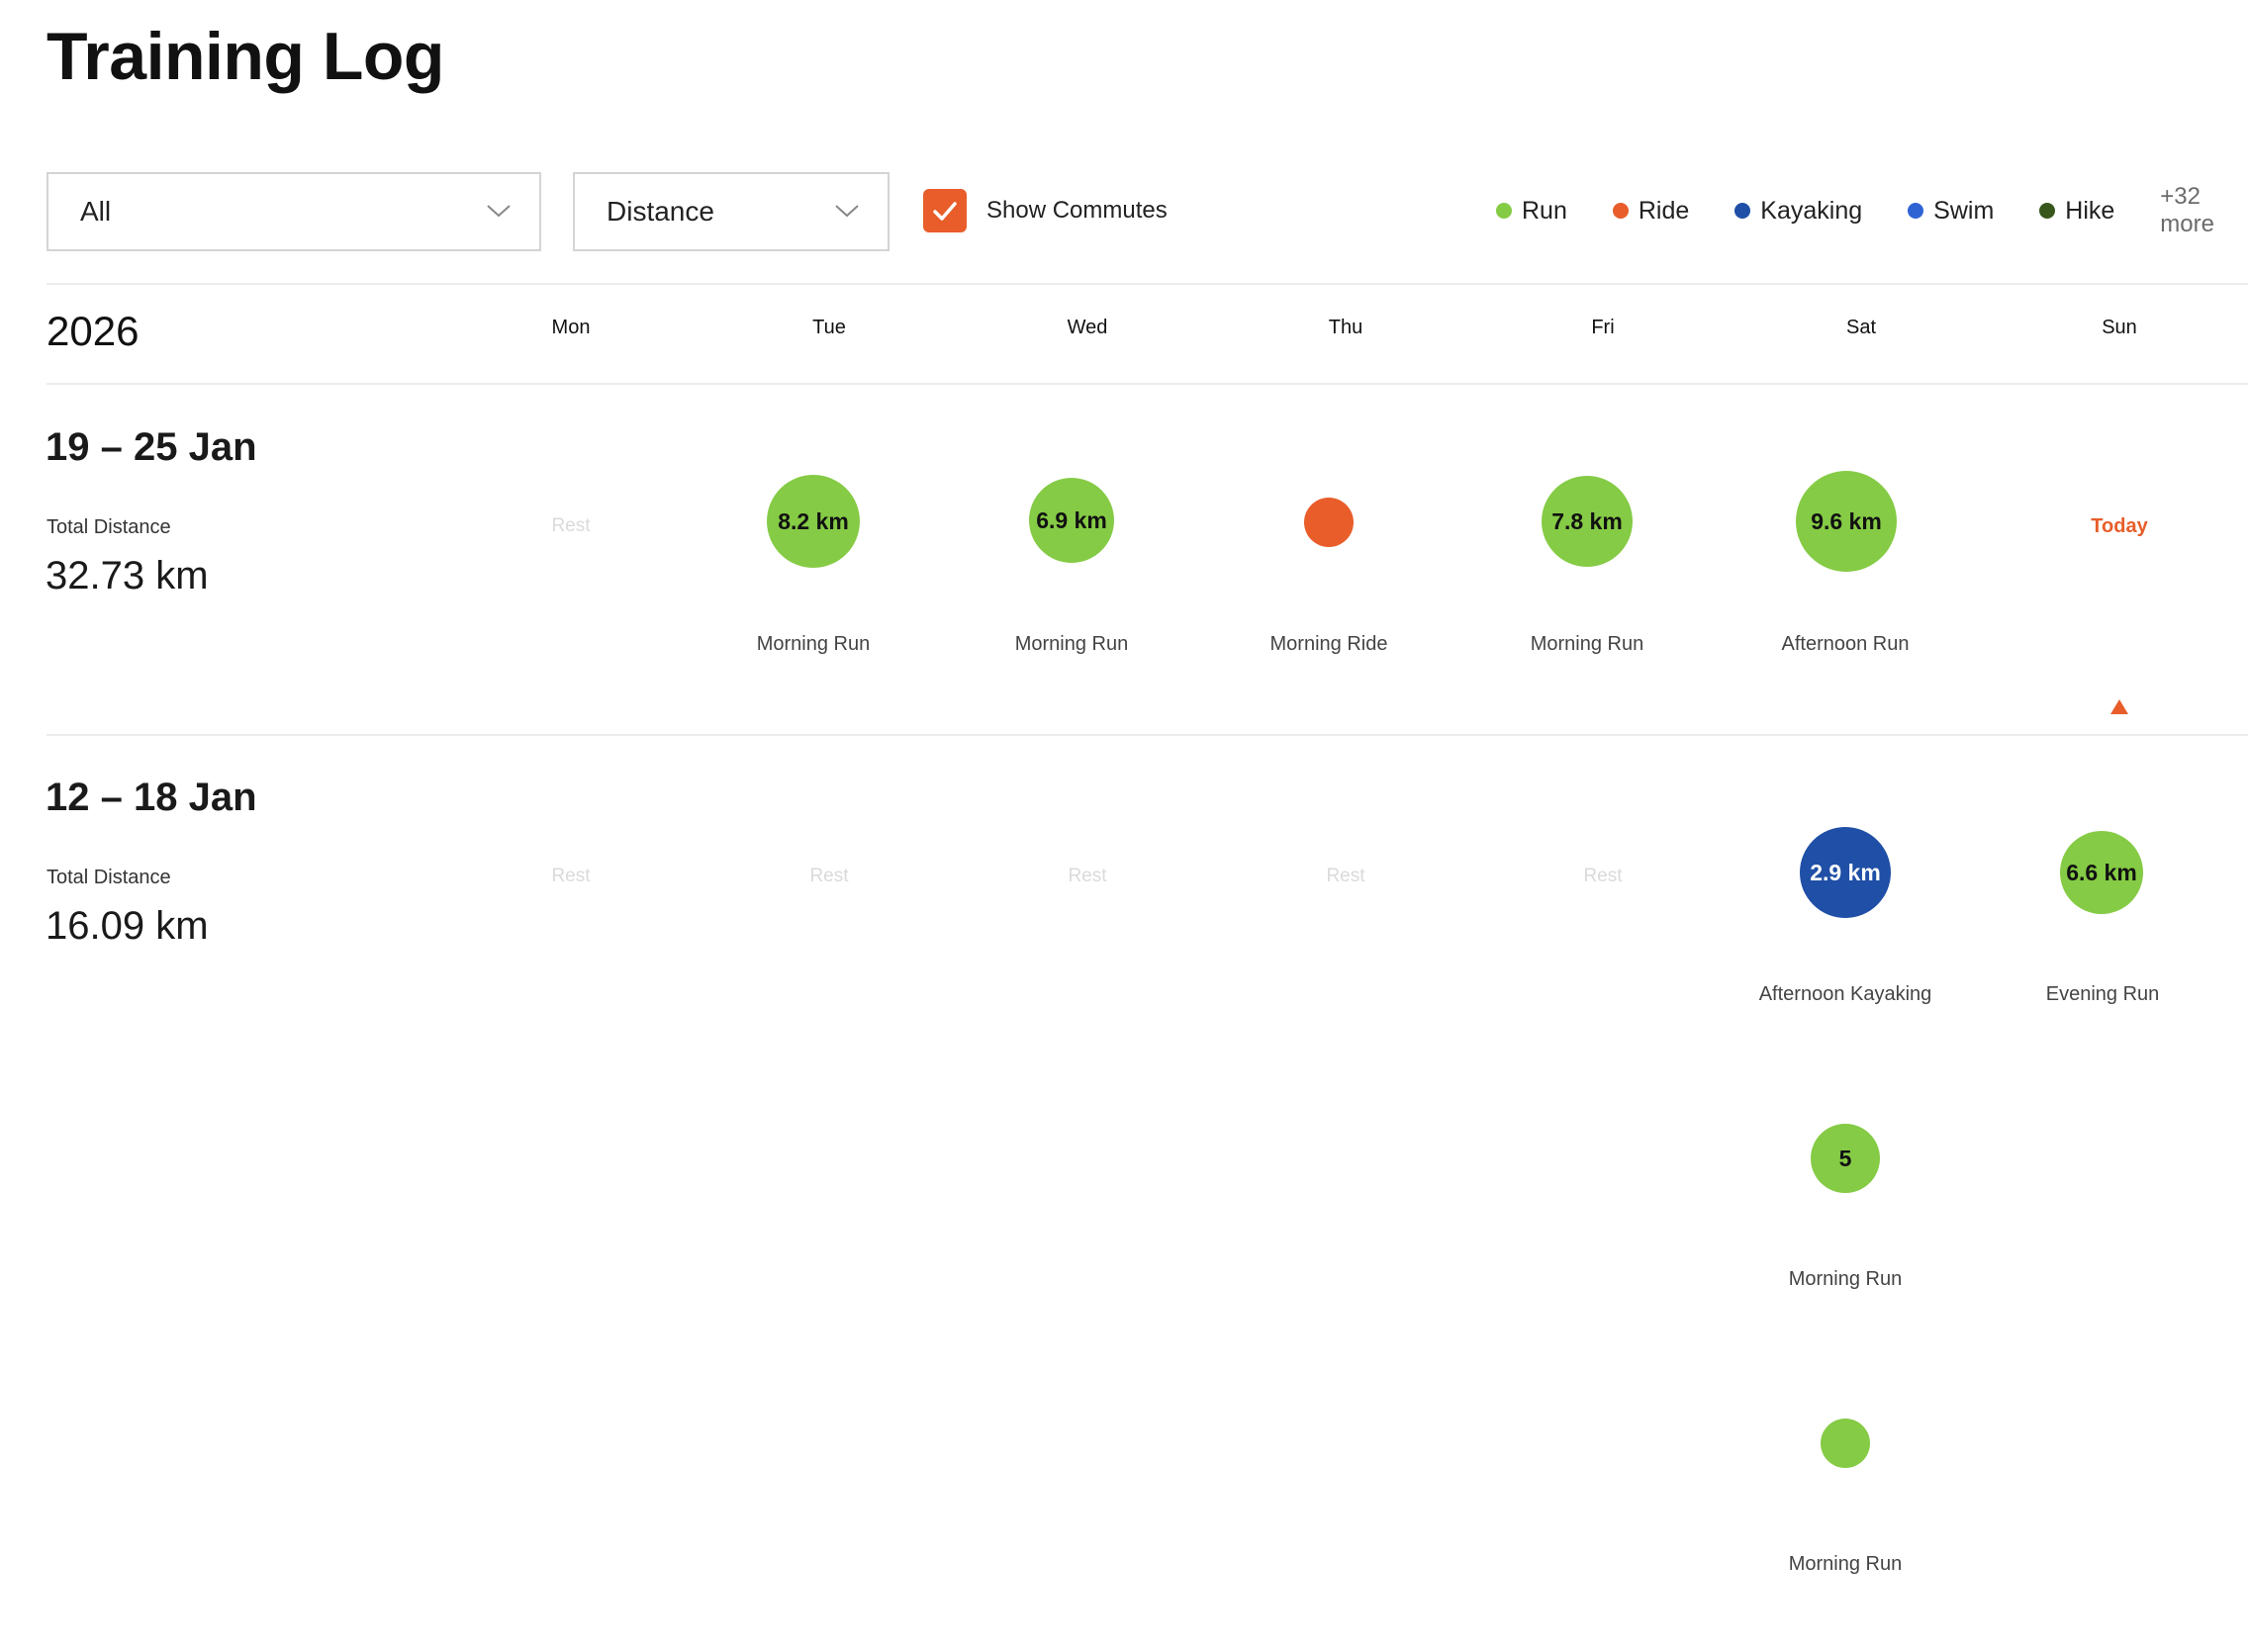  What do you see at coordinates (1846, 1158) in the screenshot?
I see `activity-bubble-run: 5` at bounding box center [1846, 1158].